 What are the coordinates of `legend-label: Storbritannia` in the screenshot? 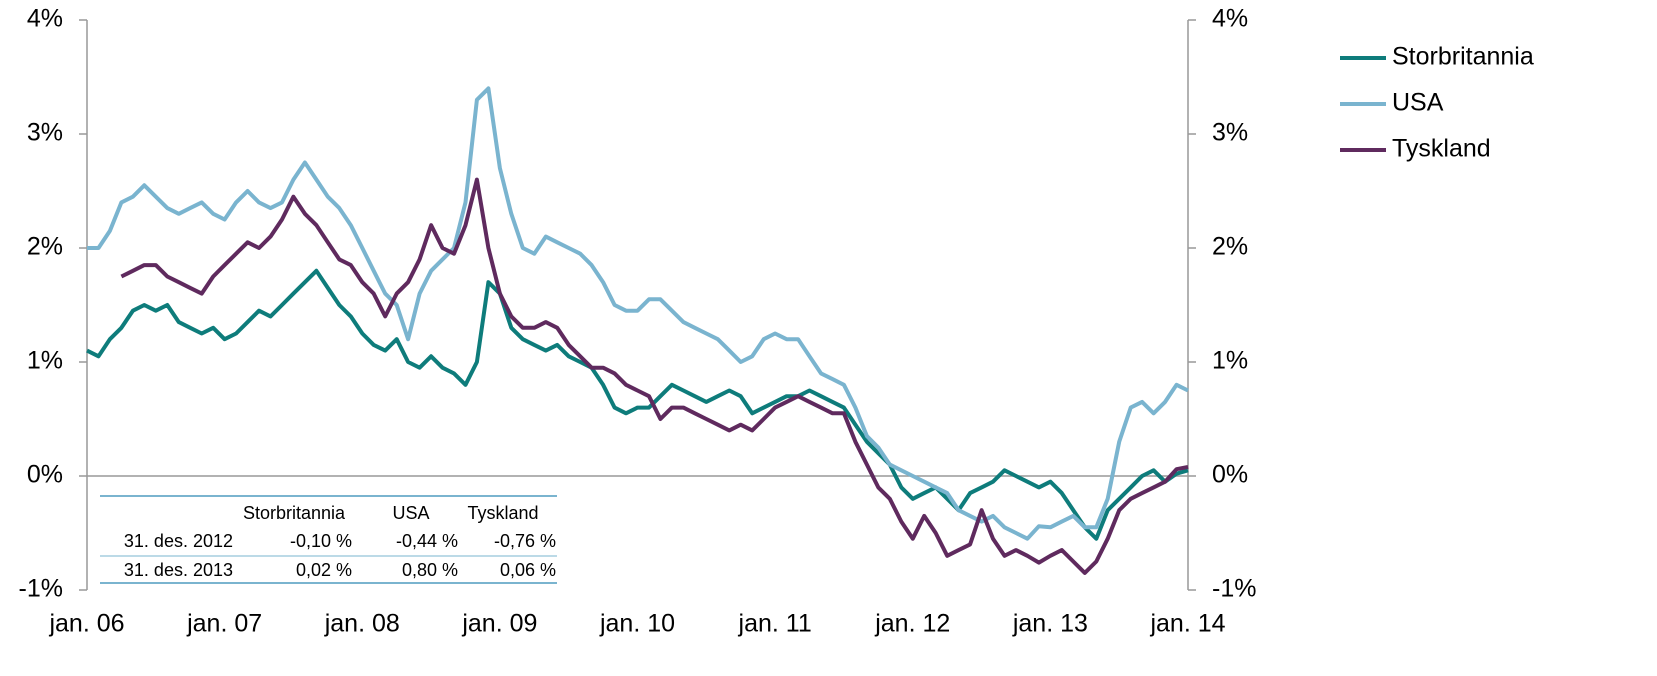 It's located at (1463, 57).